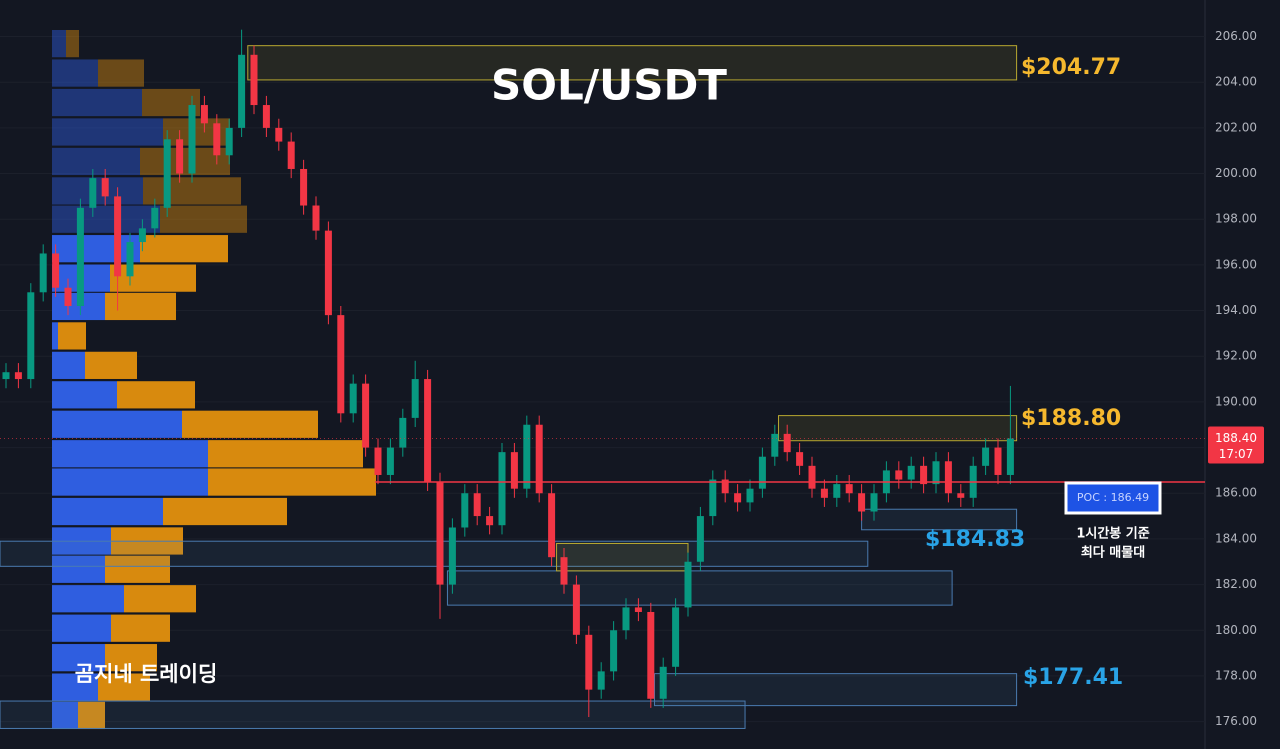 Image resolution: width=1280 pixels, height=749 pixels. I want to click on y-tick-label: 196.00, so click(1236, 264).